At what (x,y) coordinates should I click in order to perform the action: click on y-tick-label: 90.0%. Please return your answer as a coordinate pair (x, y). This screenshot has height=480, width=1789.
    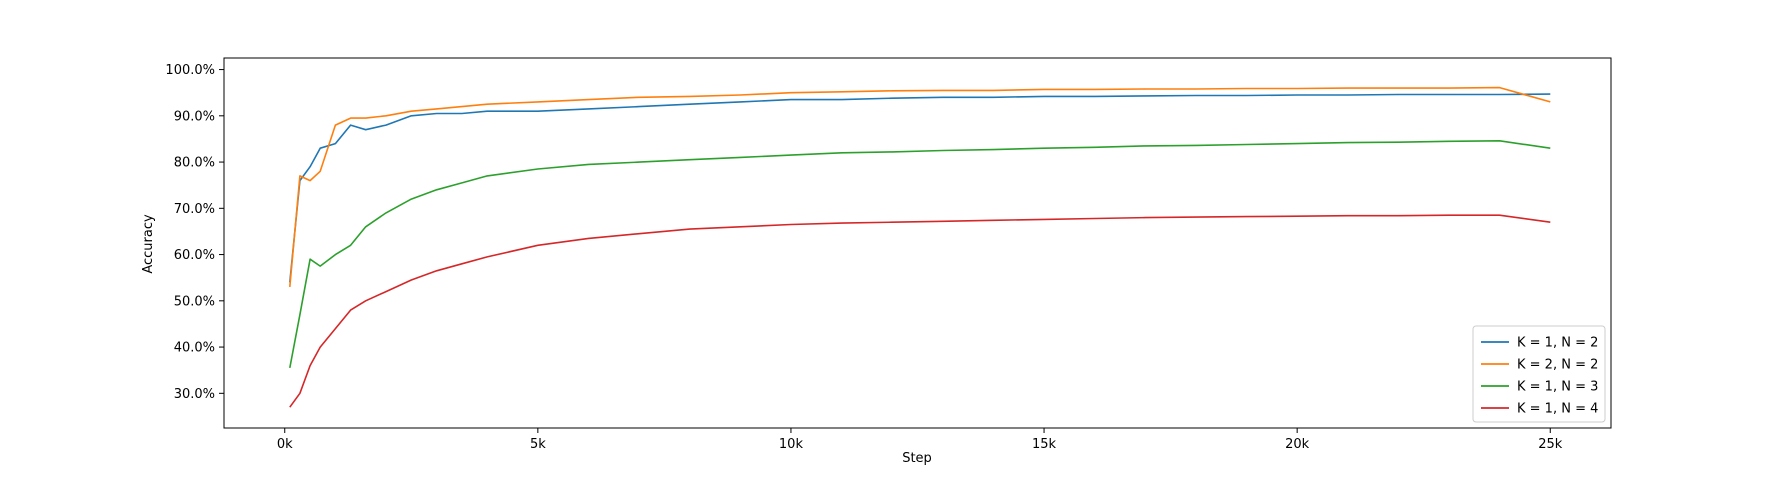
    Looking at the image, I should click on (194, 116).